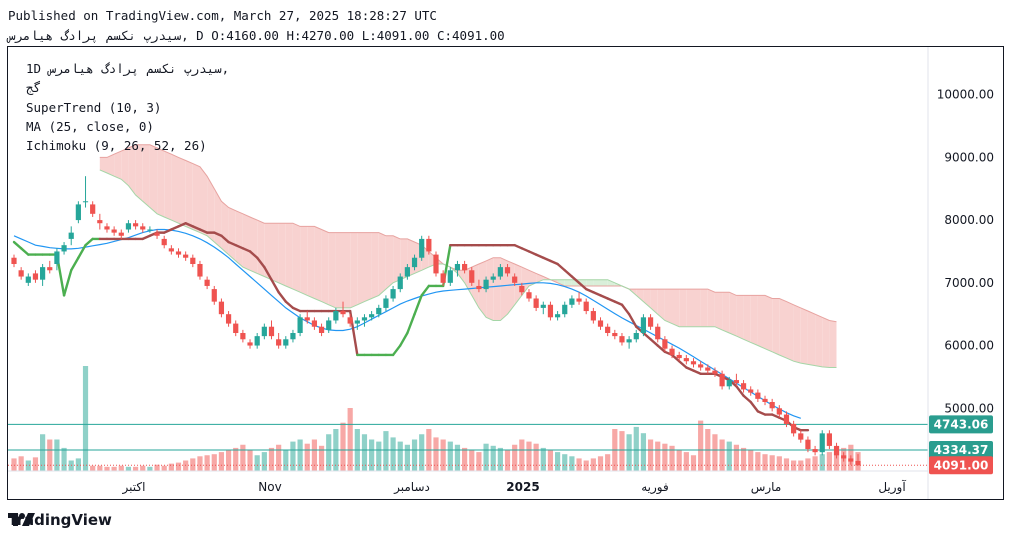 The width and height of the screenshot is (1012, 541). What do you see at coordinates (128, 68) in the screenshot?
I see `legend-title: 1D سیدرپ نکسم پرادگ هیامرس,` at bounding box center [128, 68].